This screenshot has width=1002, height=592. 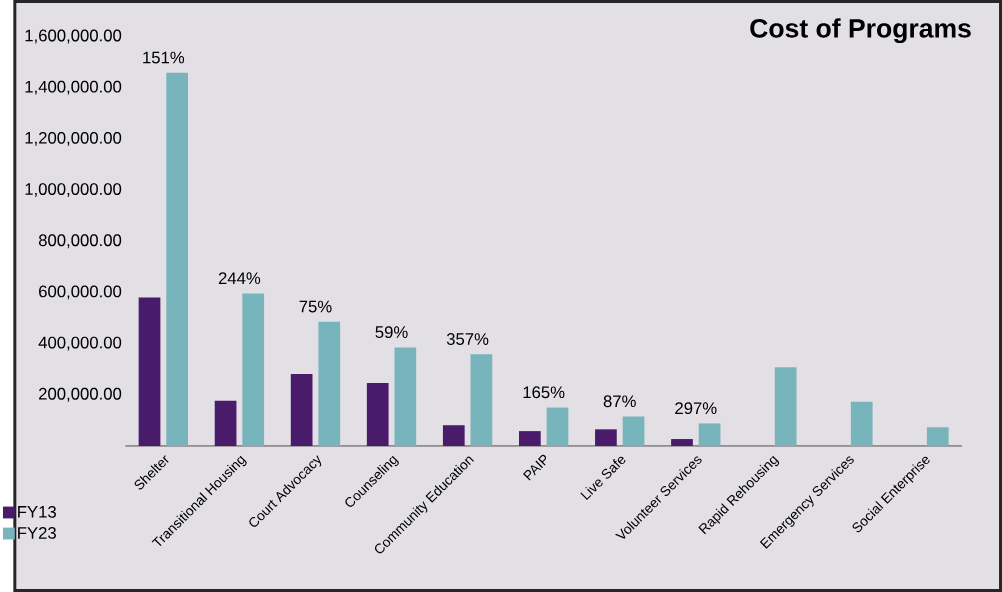 What do you see at coordinates (603, 478) in the screenshot?
I see `x-tick-label: Live Safe` at bounding box center [603, 478].